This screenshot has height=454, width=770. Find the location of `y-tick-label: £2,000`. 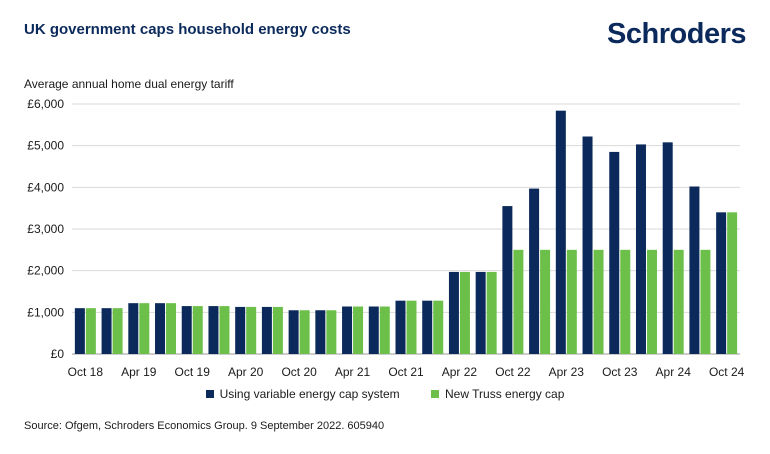

y-tick-label: £2,000 is located at coordinates (45, 271).